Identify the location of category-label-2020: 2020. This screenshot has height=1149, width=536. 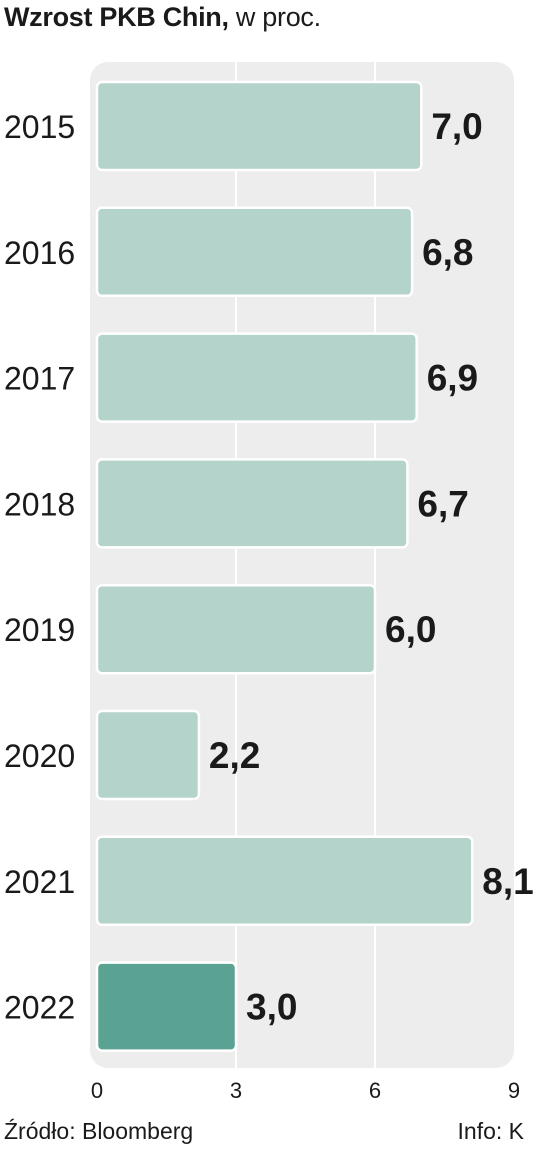
(39, 756).